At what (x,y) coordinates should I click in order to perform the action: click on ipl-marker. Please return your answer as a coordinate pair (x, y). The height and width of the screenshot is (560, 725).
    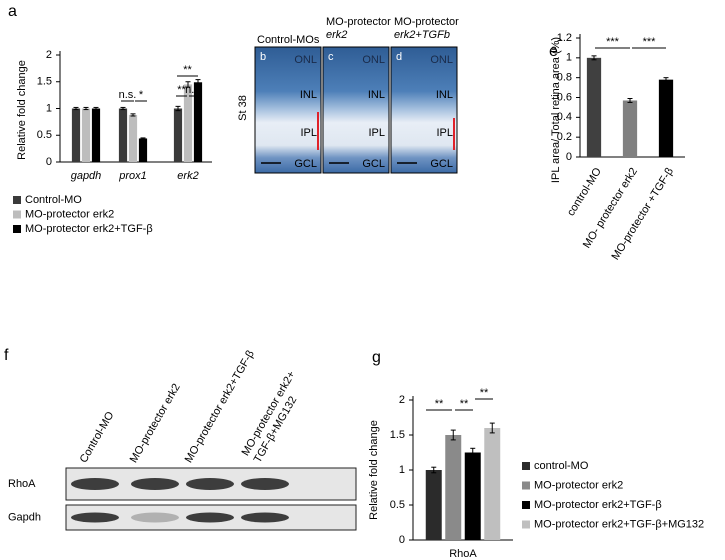
    Looking at the image, I should click on (318, 131).